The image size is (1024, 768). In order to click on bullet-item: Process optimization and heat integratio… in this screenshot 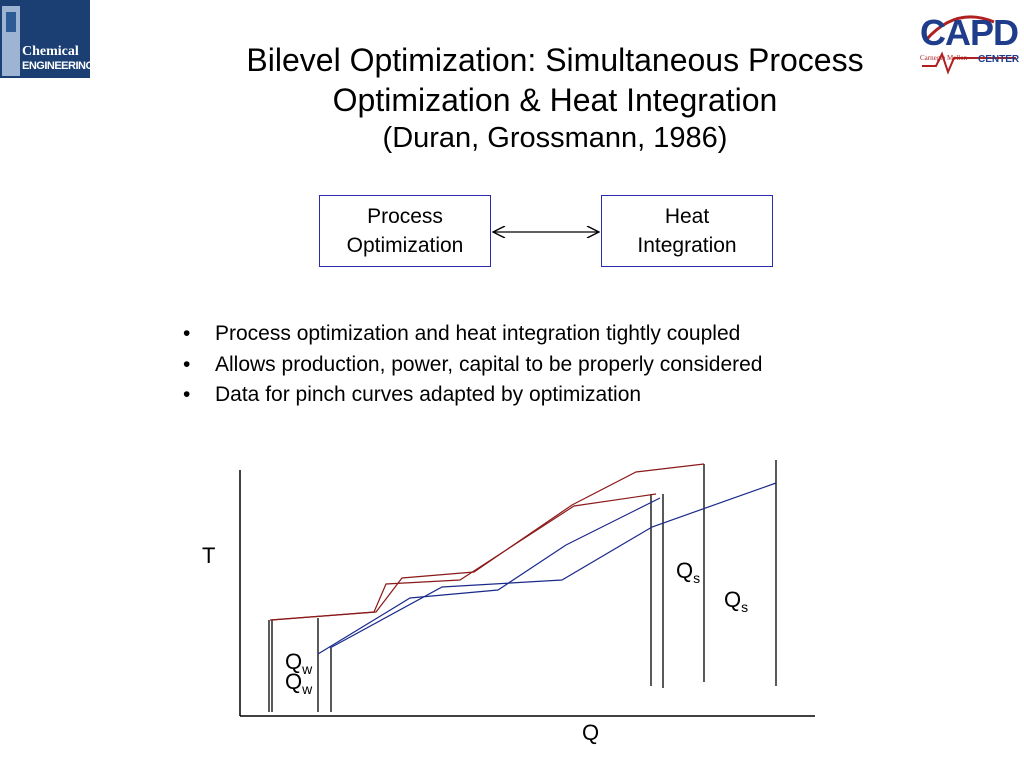, I will do `click(472, 334)`.